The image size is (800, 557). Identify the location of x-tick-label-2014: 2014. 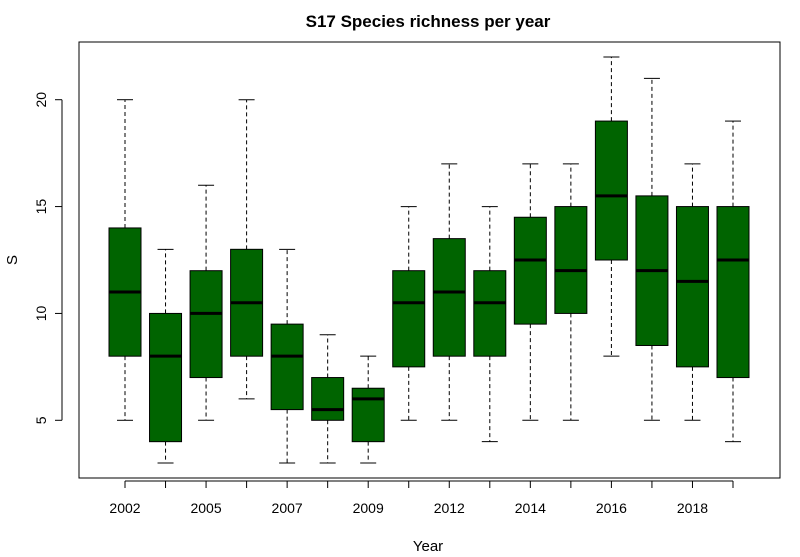
(530, 508).